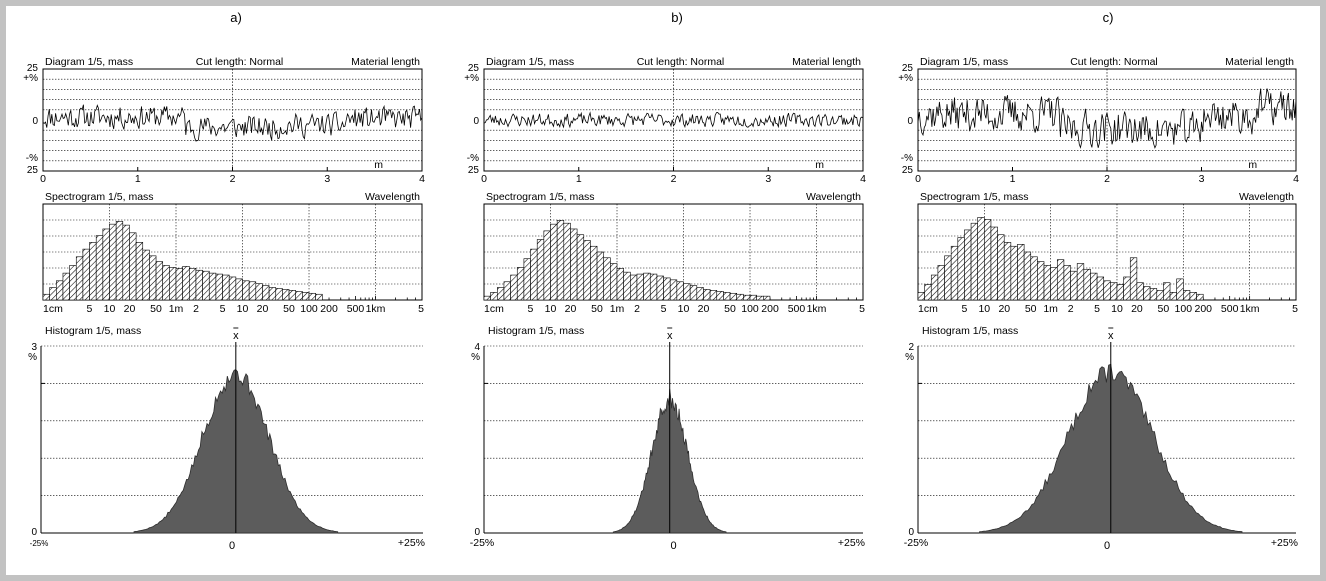  What do you see at coordinates (905, 78) in the screenshot?
I see `diagram-y-top-unit: +%` at bounding box center [905, 78].